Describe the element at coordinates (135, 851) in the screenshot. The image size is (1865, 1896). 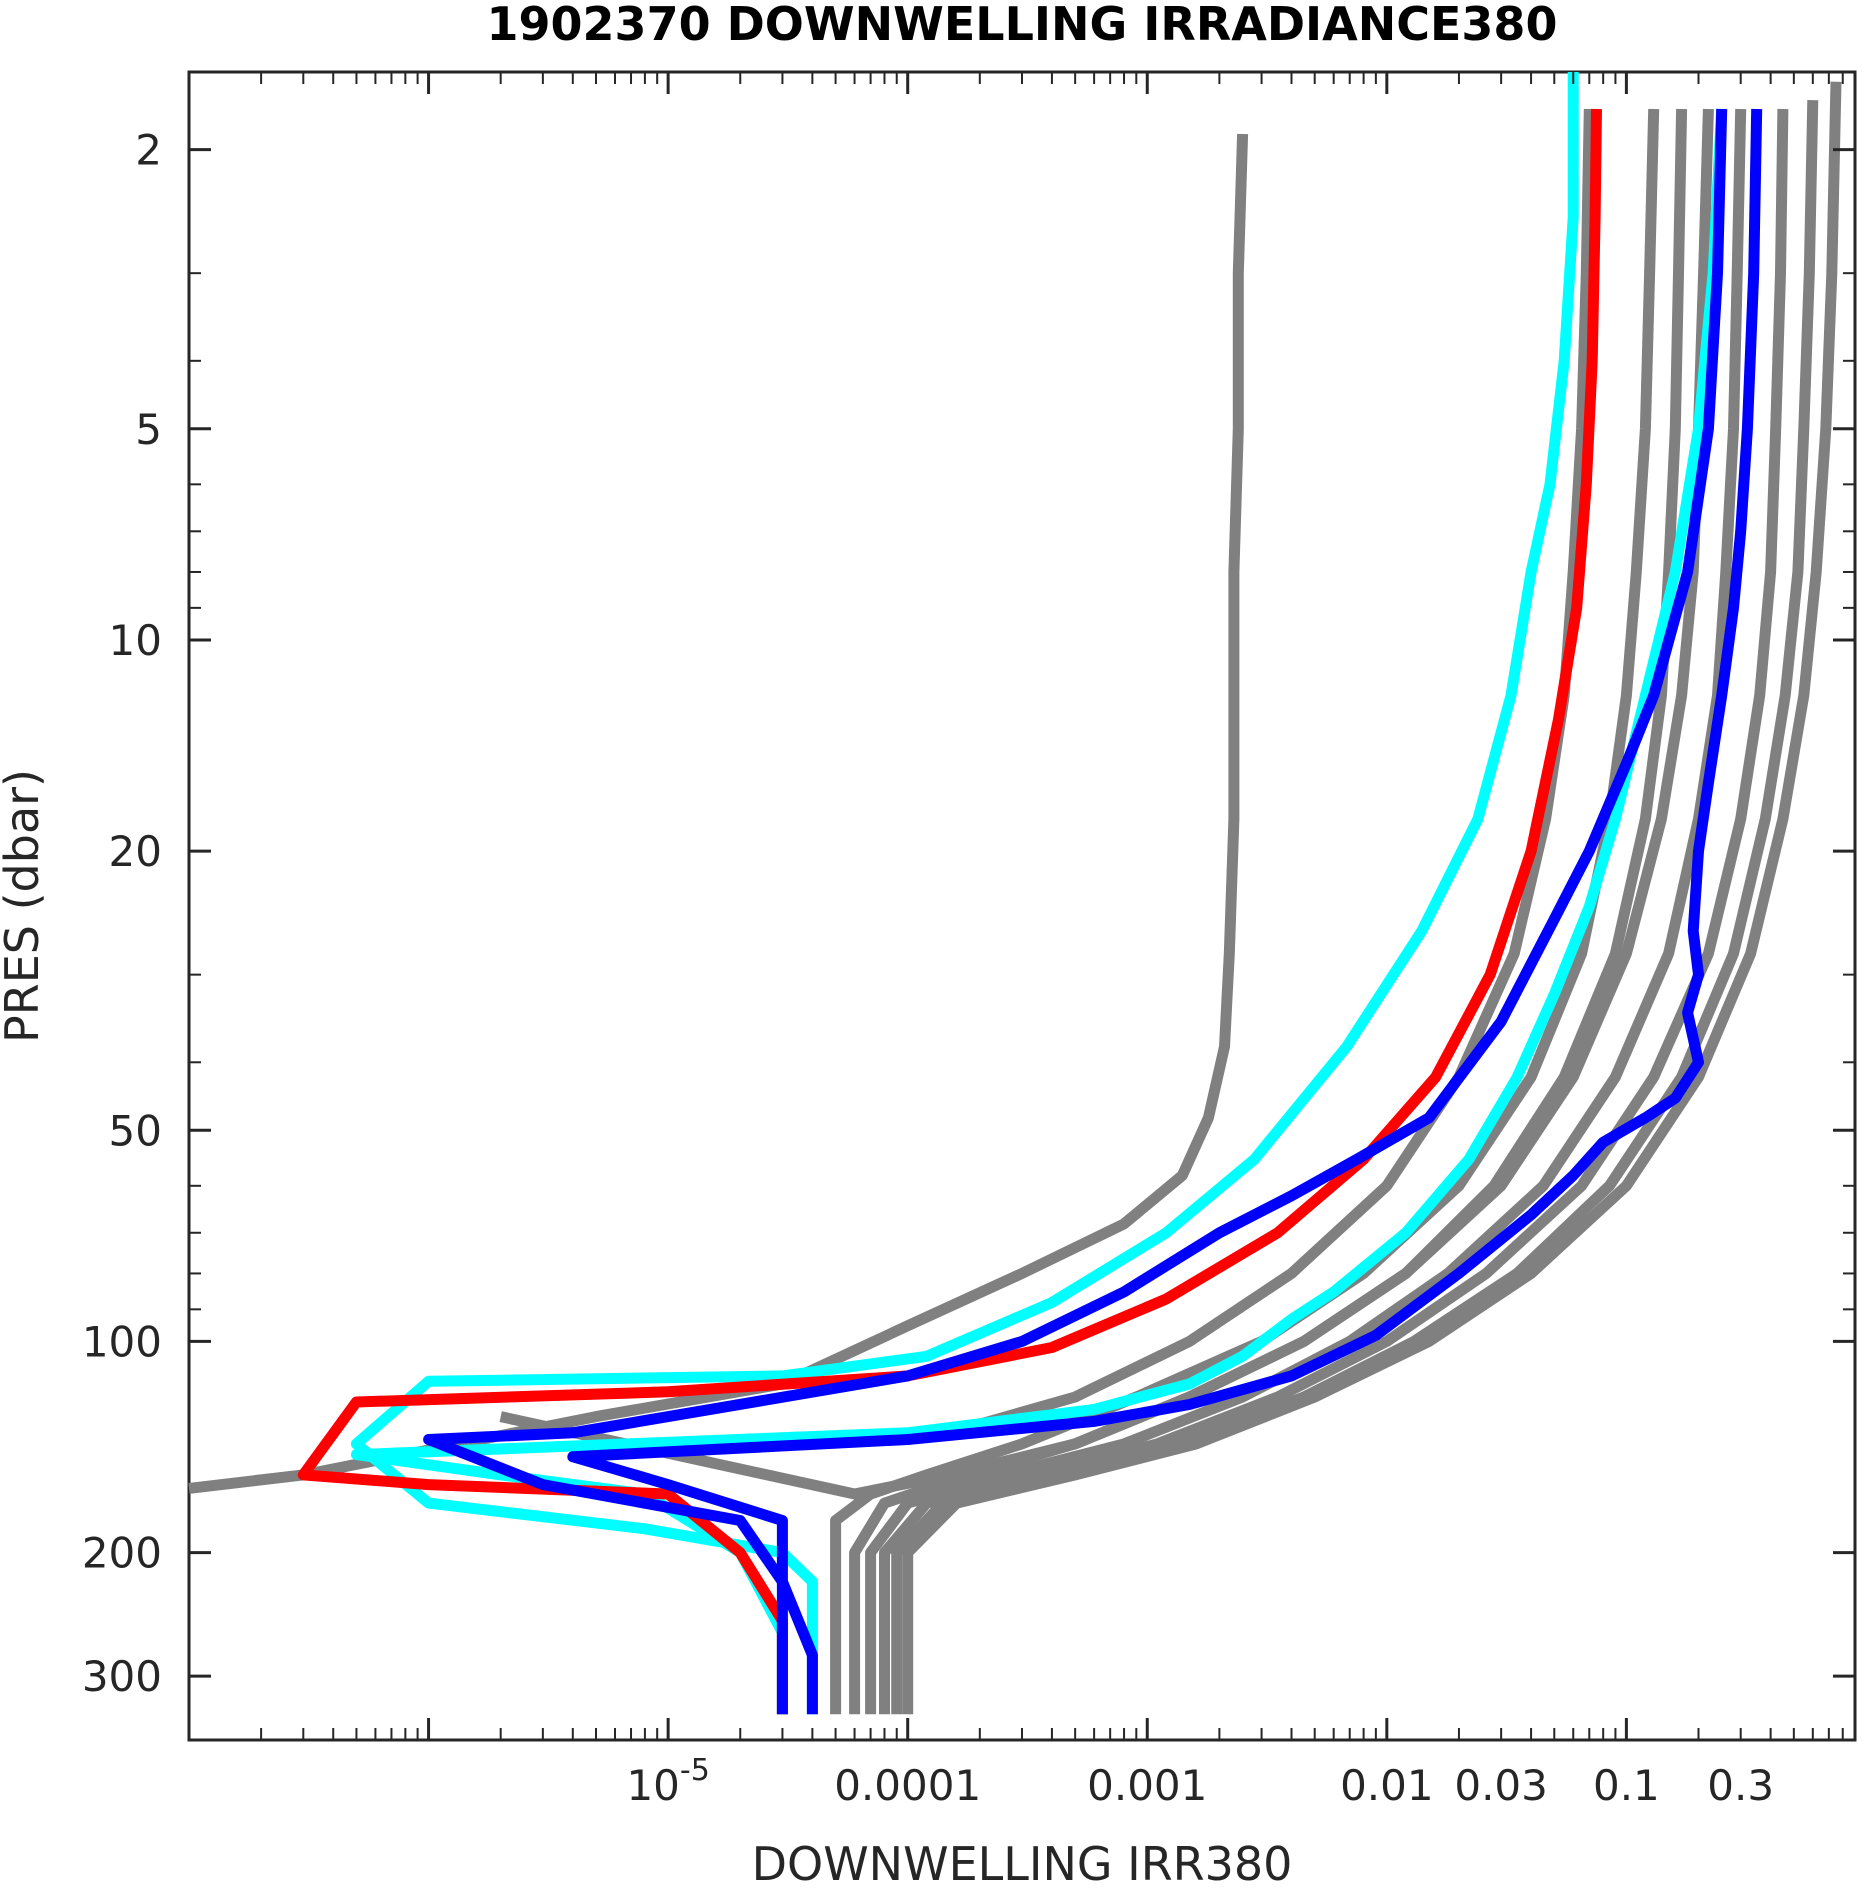
I see `y-tick-label: 20` at that location.